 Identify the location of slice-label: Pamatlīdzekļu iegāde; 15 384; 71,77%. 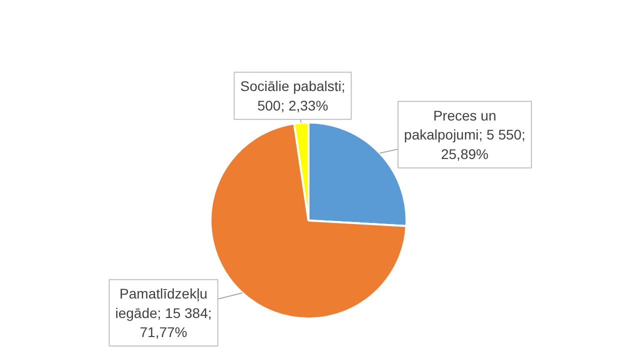
(163, 313).